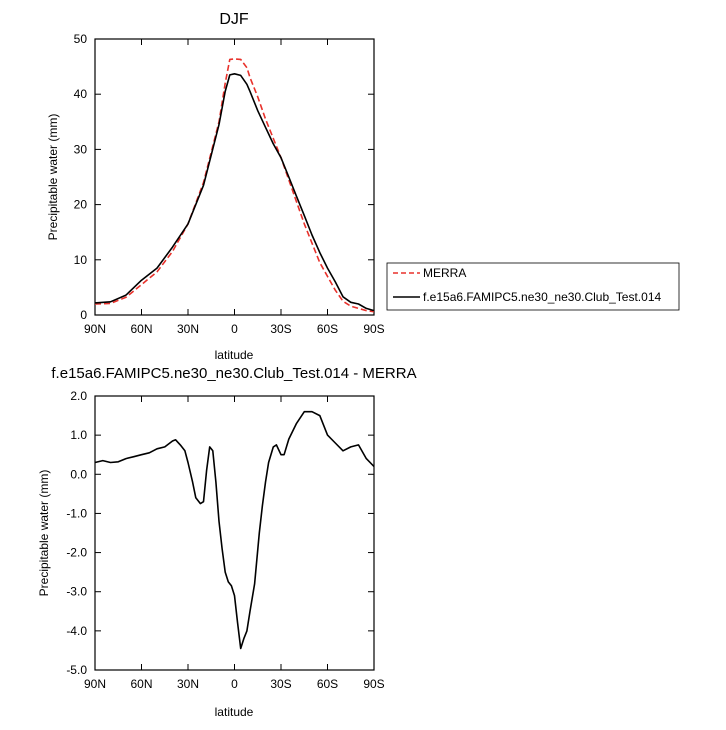  Describe the element at coordinates (444, 273) in the screenshot. I see `legend-label-merra: MERRA` at that location.